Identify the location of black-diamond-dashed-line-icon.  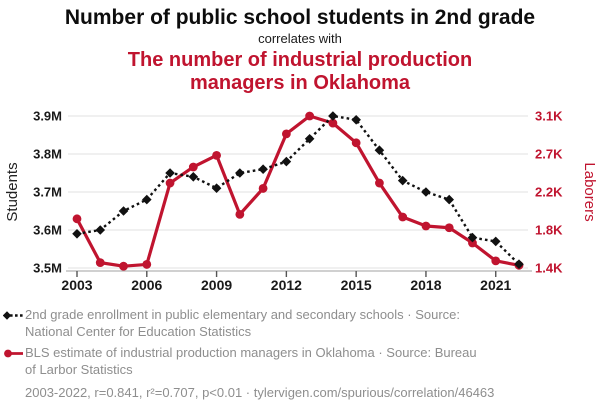
(13, 316).